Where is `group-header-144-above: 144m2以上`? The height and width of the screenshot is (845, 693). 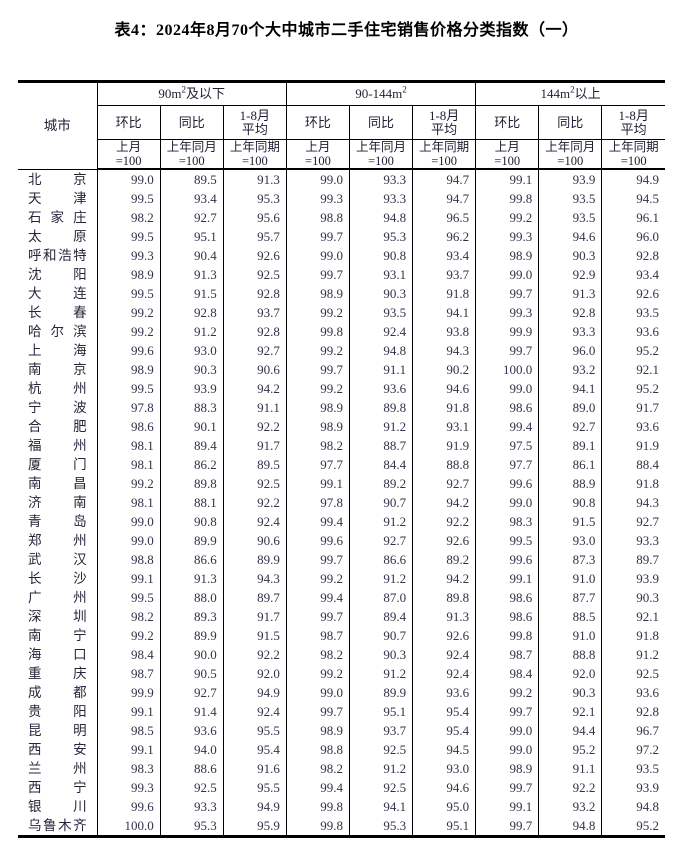
group-header-144-above: 144m2以上 is located at coordinates (570, 93).